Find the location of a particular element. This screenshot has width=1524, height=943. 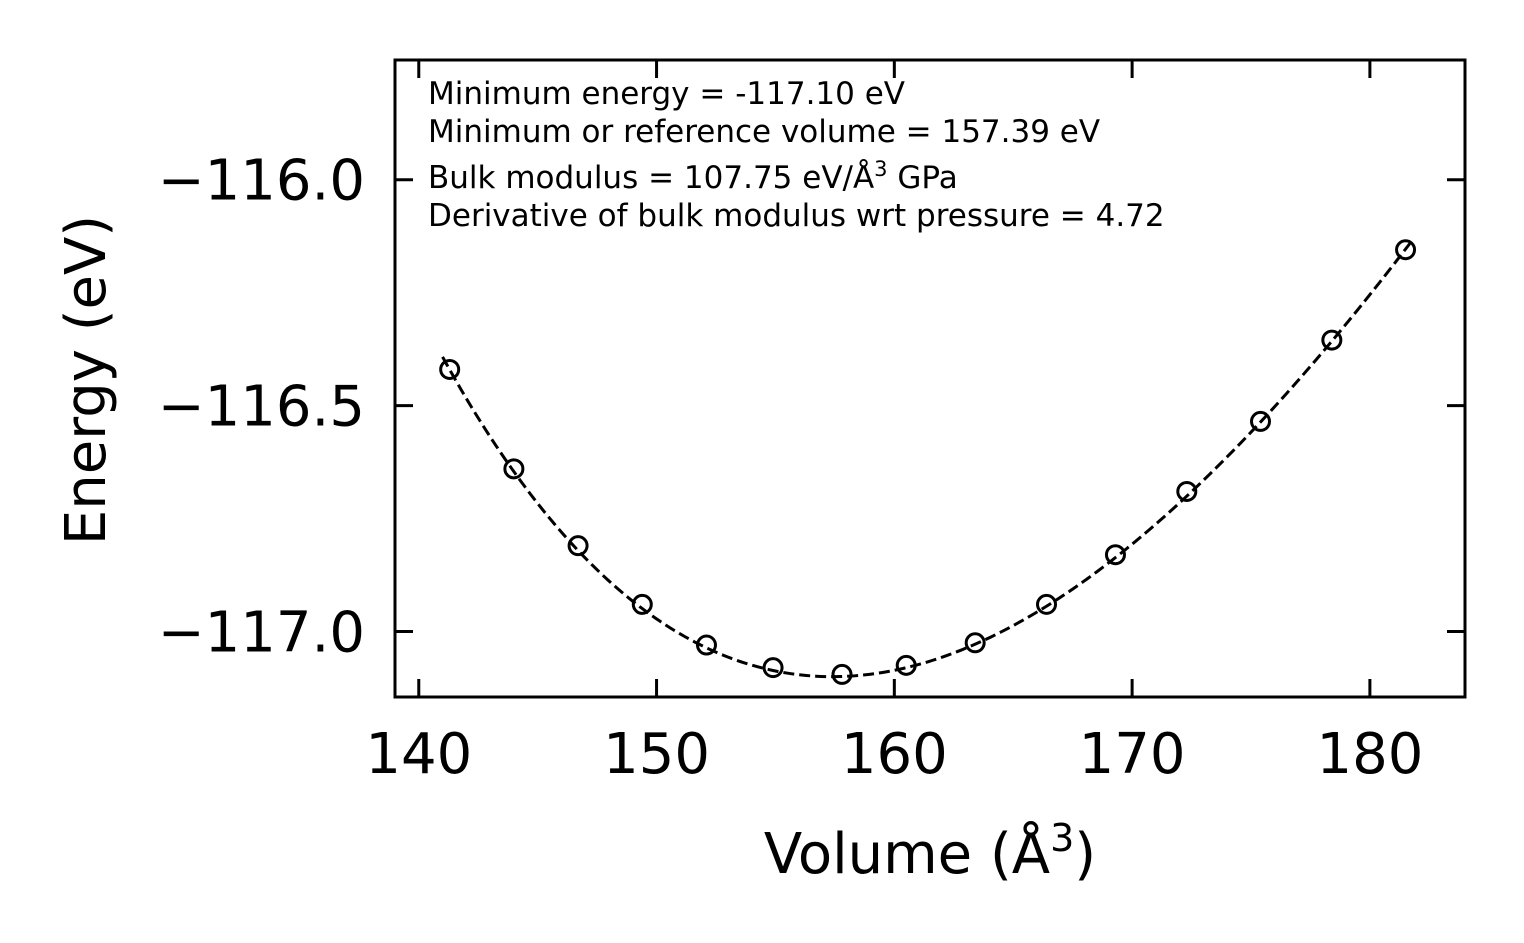

x-axis-label: Volume (Å3) is located at coordinates (930, 851).